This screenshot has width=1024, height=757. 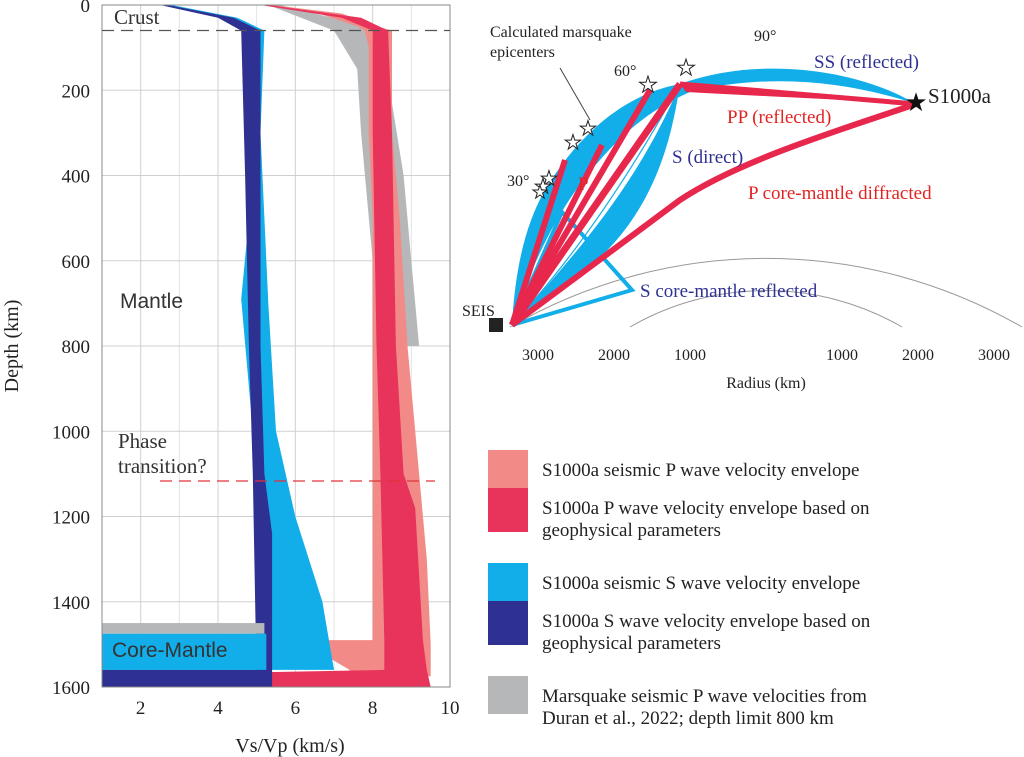 What do you see at coordinates (729, 291) in the screenshot?
I see `s-core-label: S core-mantle reflected` at bounding box center [729, 291].